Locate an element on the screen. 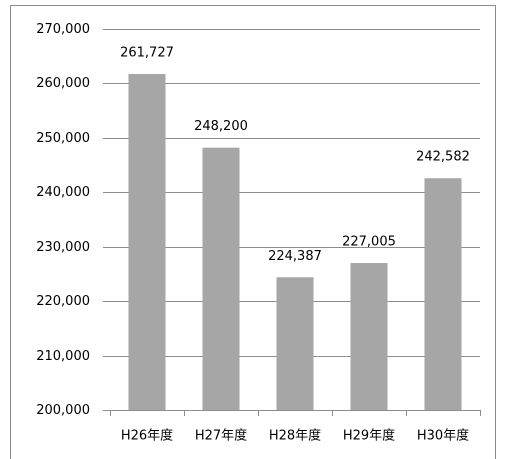  x-tick-label: H29年度 is located at coordinates (369, 436).